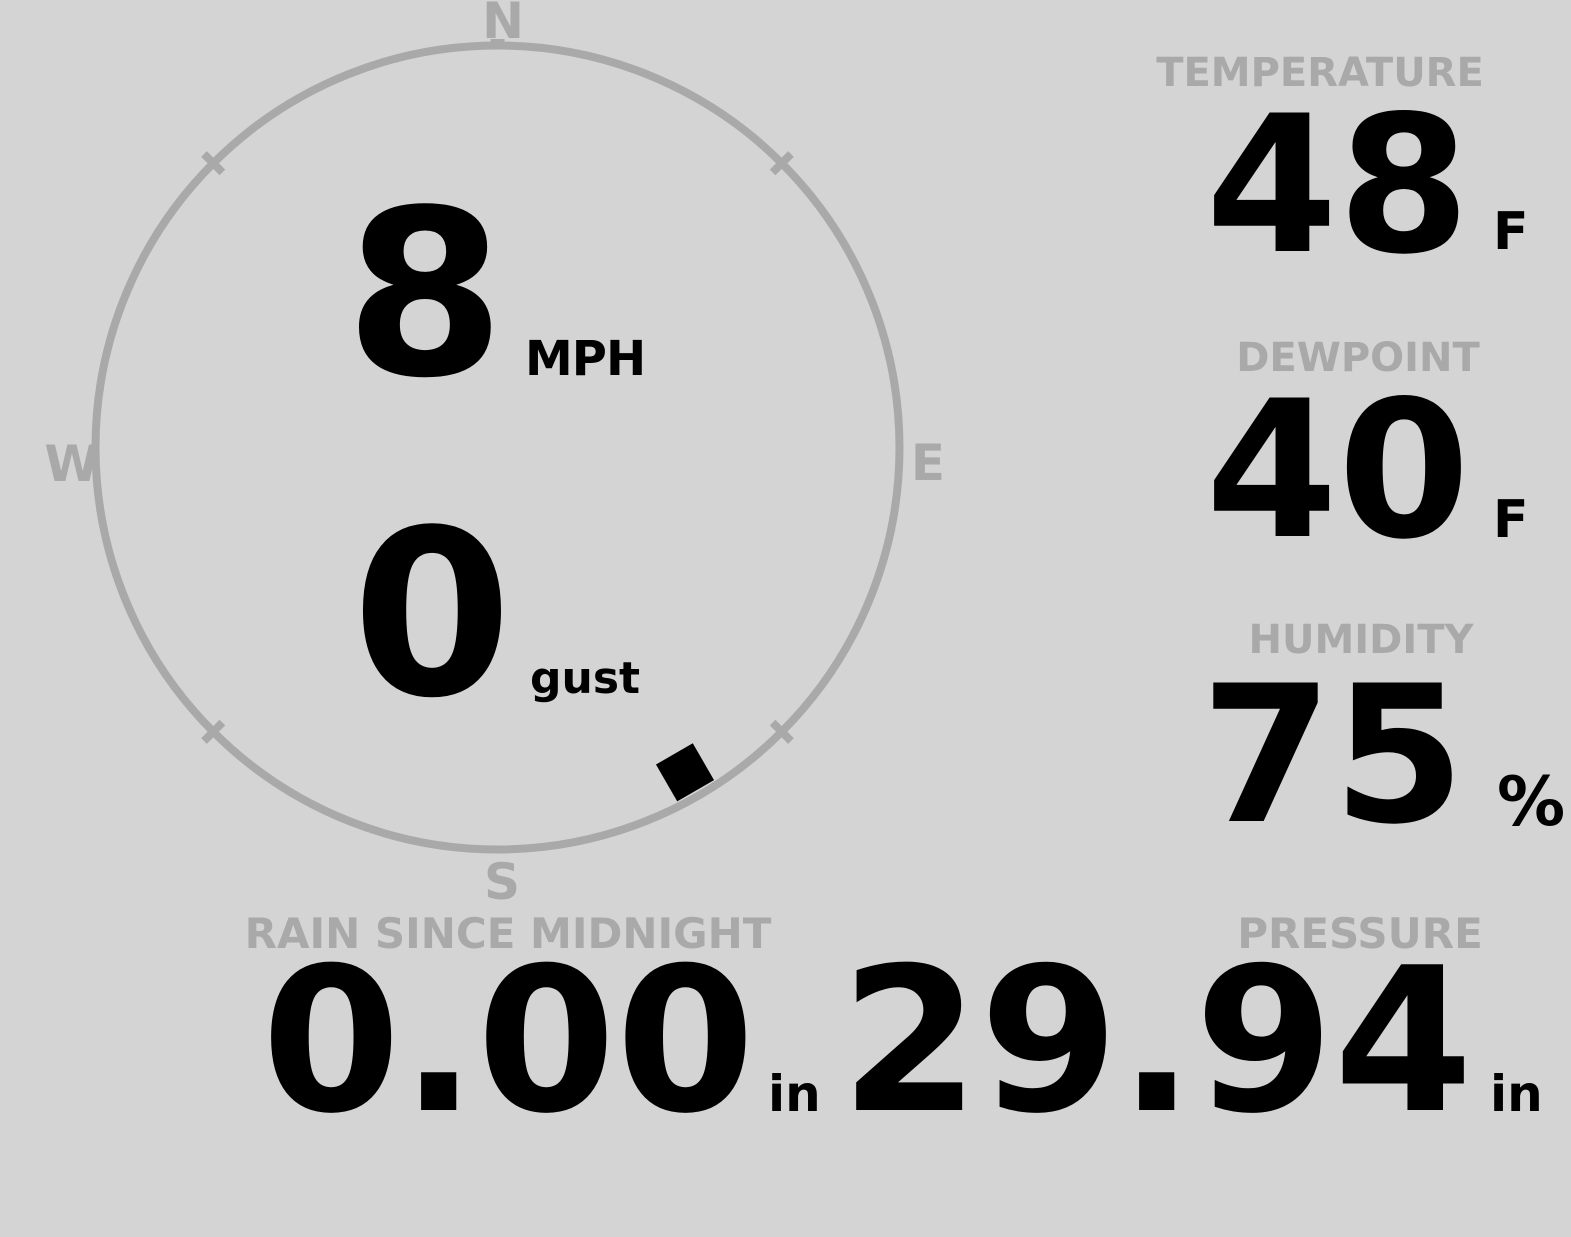 The height and width of the screenshot is (1237, 1571). What do you see at coordinates (508, 1041) in the screenshot?
I see `rain-value: 0.00` at bounding box center [508, 1041].